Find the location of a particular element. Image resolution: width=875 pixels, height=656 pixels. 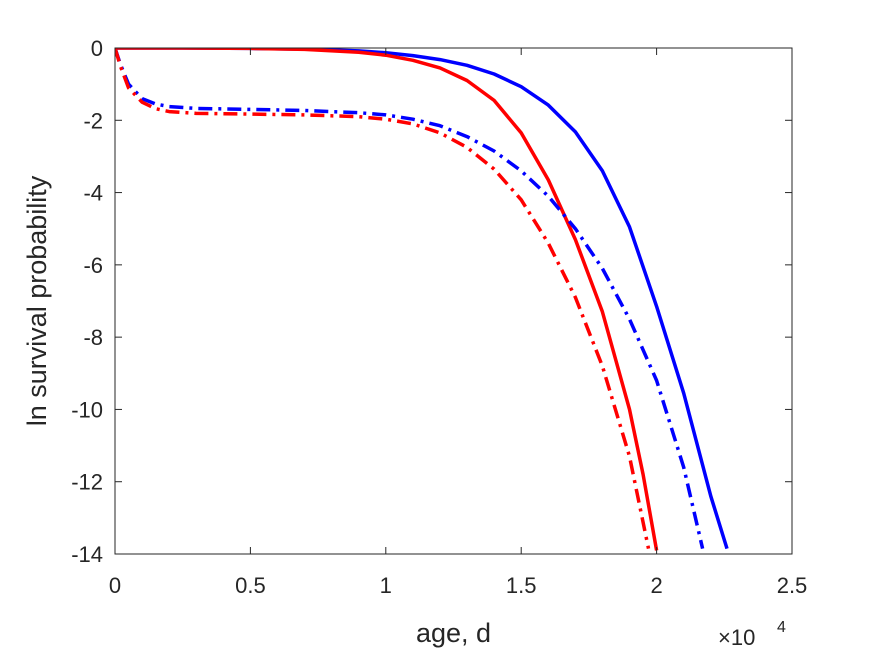

x-axis-exponent-base: ×10 is located at coordinates (736, 637).